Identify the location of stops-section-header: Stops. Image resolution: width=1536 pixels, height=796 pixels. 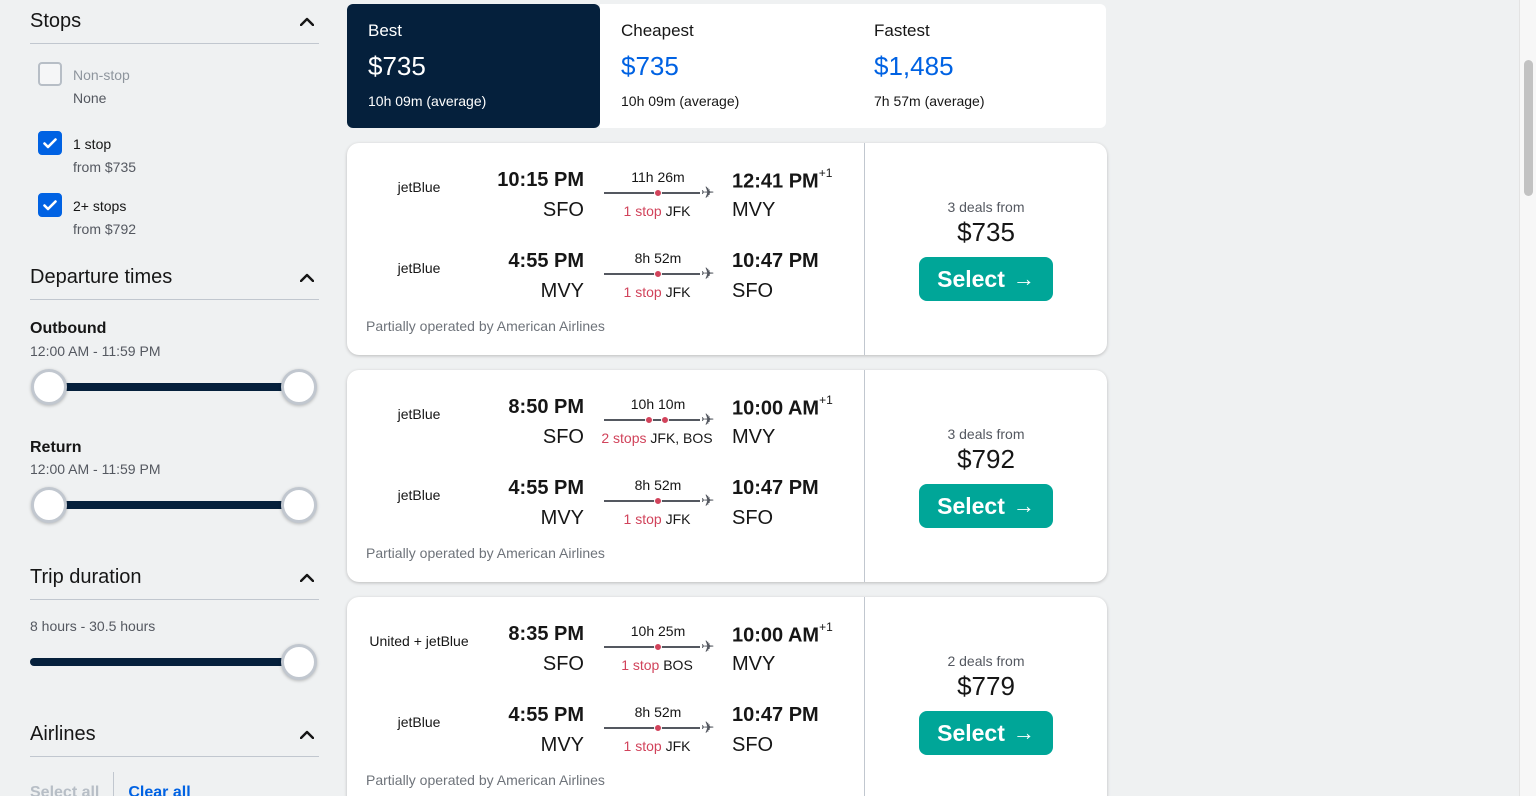
(174, 22).